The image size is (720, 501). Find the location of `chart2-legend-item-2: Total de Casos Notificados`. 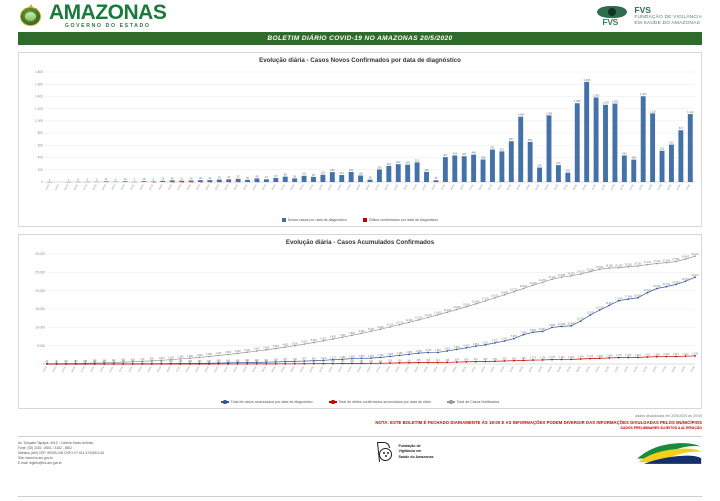

chart2-legend-item-2: Total de Casos Notificados is located at coordinates (472, 402).